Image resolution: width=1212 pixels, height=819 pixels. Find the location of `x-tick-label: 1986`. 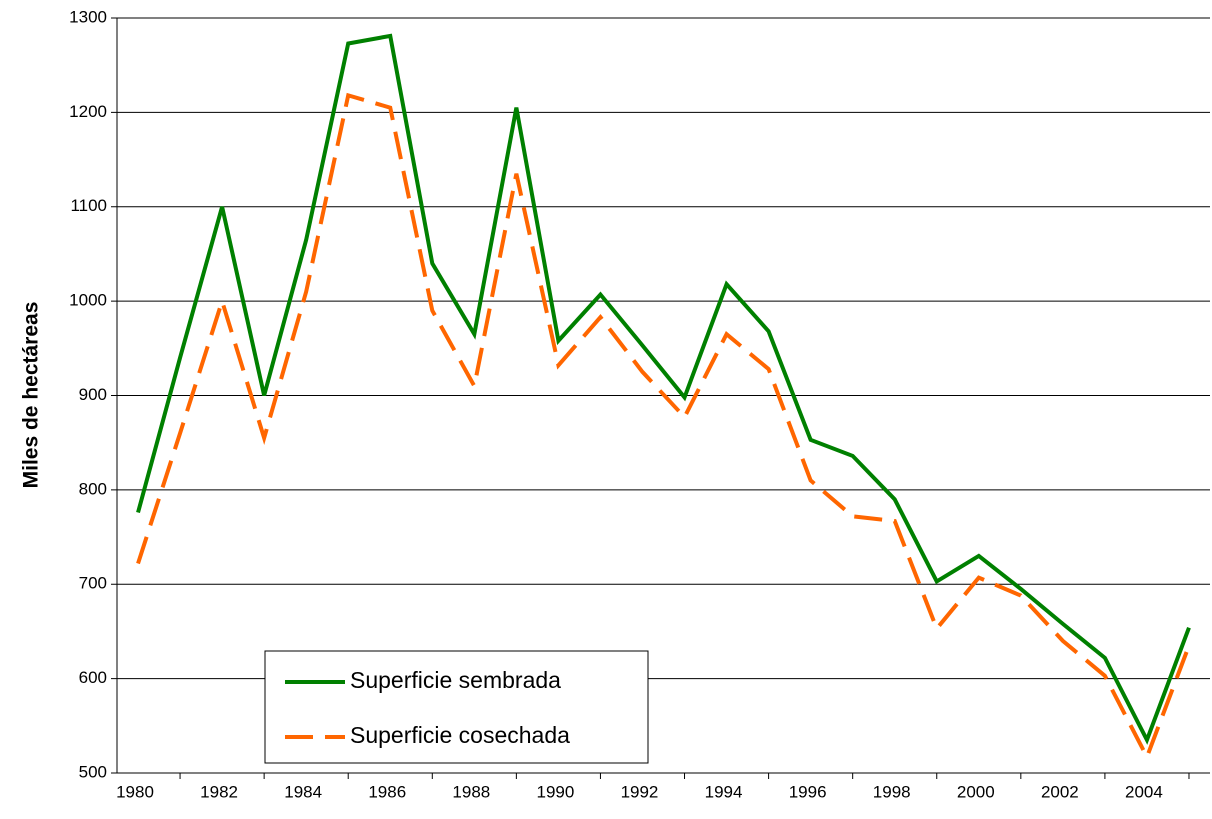

x-tick-label: 1986 is located at coordinates (387, 791).